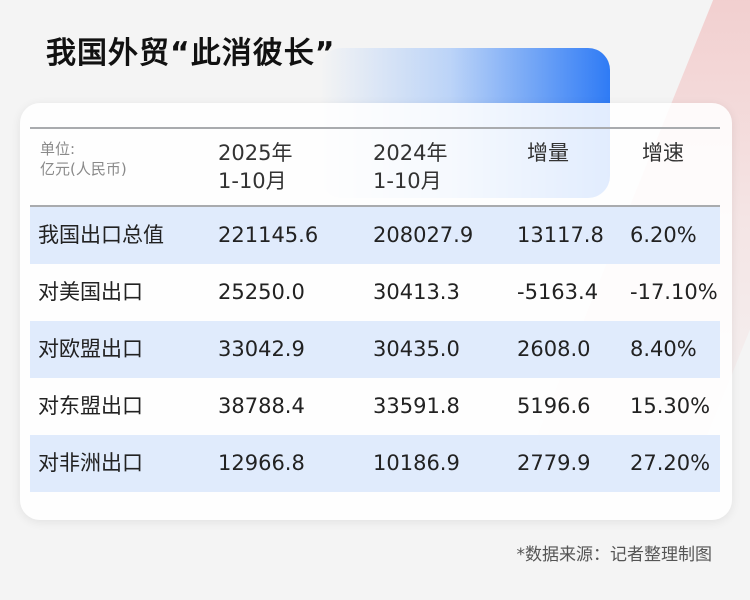 The width and height of the screenshot is (750, 600). Describe the element at coordinates (90, 406) in the screenshot. I see `row-label: 对东盟出口` at that location.